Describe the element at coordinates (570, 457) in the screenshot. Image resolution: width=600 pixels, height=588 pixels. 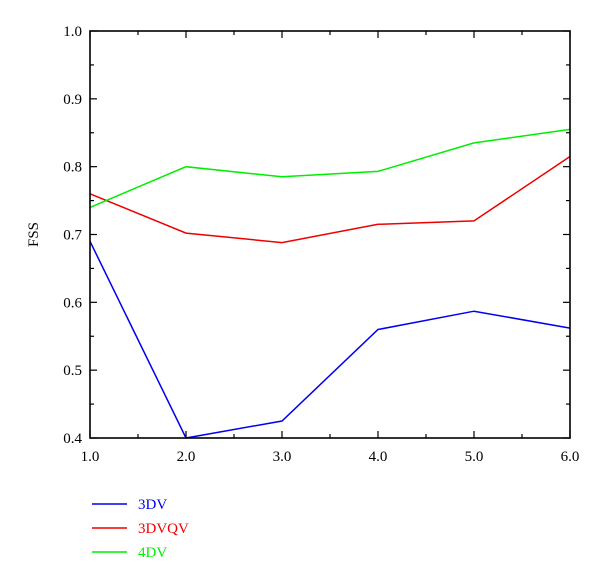
I see `x-tick-label: 6.0` at that location.